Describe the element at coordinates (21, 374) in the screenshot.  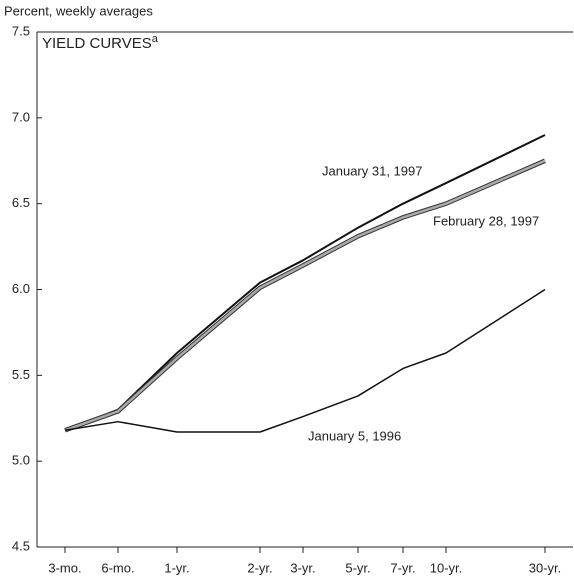
I see `y-tick-label: 5.5` at that location.